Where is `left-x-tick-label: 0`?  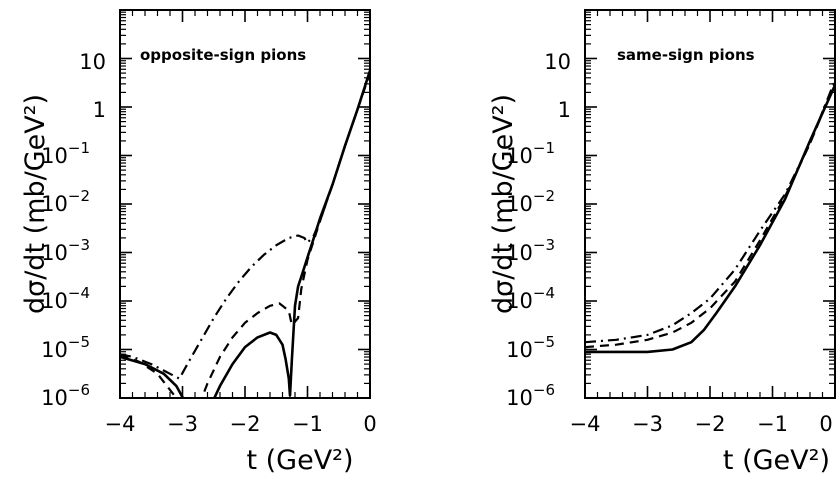
left-x-tick-label: 0 is located at coordinates (369, 424).